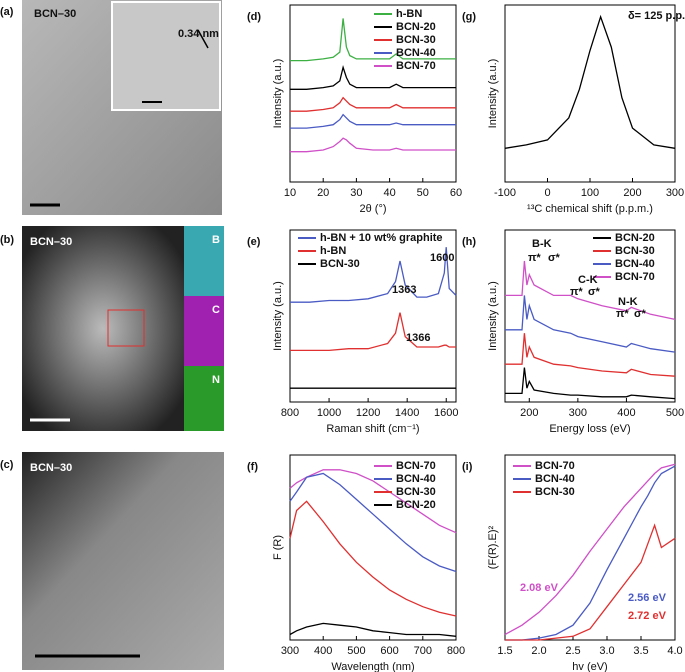 This screenshot has height=672, width=685. Describe the element at coordinates (505, 193) in the screenshot. I see `x-tick-label: -100` at that location.